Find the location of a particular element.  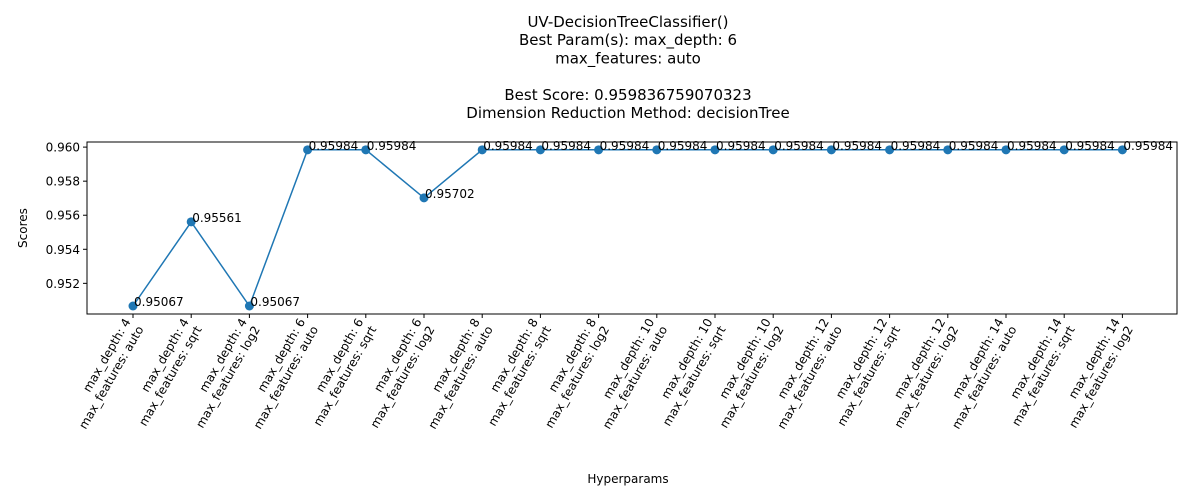

title-line: UV-DecisionTreeClassifier() is located at coordinates (627, 22).